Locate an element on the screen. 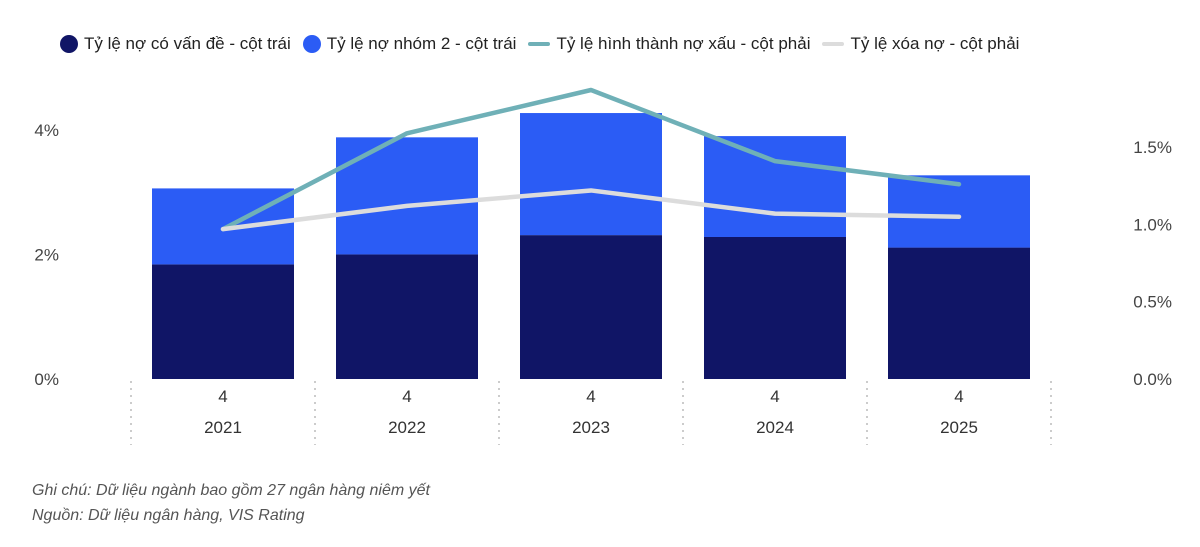 The height and width of the screenshot is (547, 1200). legend-item-group2-debt: Tỷ lệ nợ nhóm 2 - cột trái is located at coordinates (409, 44).